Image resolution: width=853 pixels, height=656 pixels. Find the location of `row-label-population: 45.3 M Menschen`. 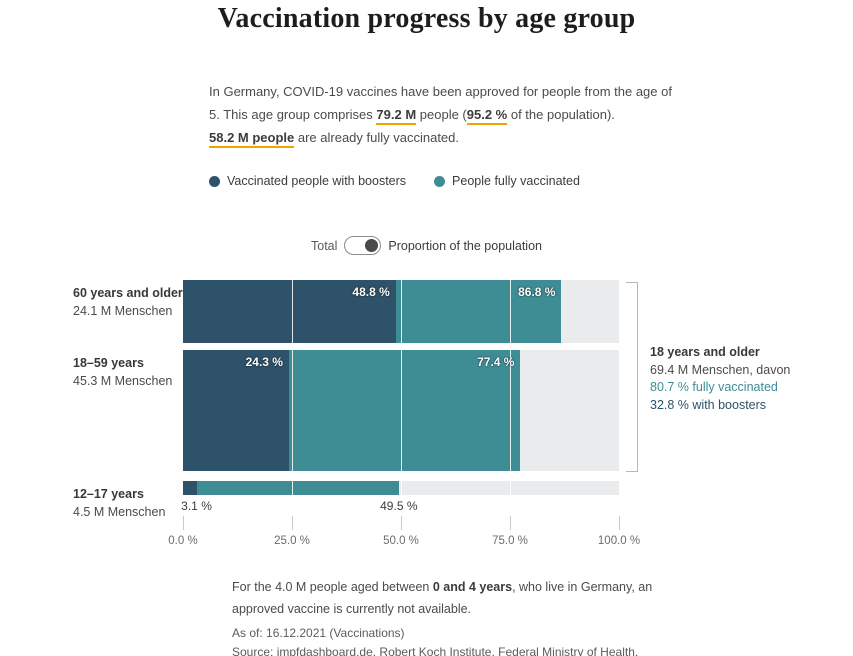

row-label-population: 45.3 M Menschen is located at coordinates (123, 381).